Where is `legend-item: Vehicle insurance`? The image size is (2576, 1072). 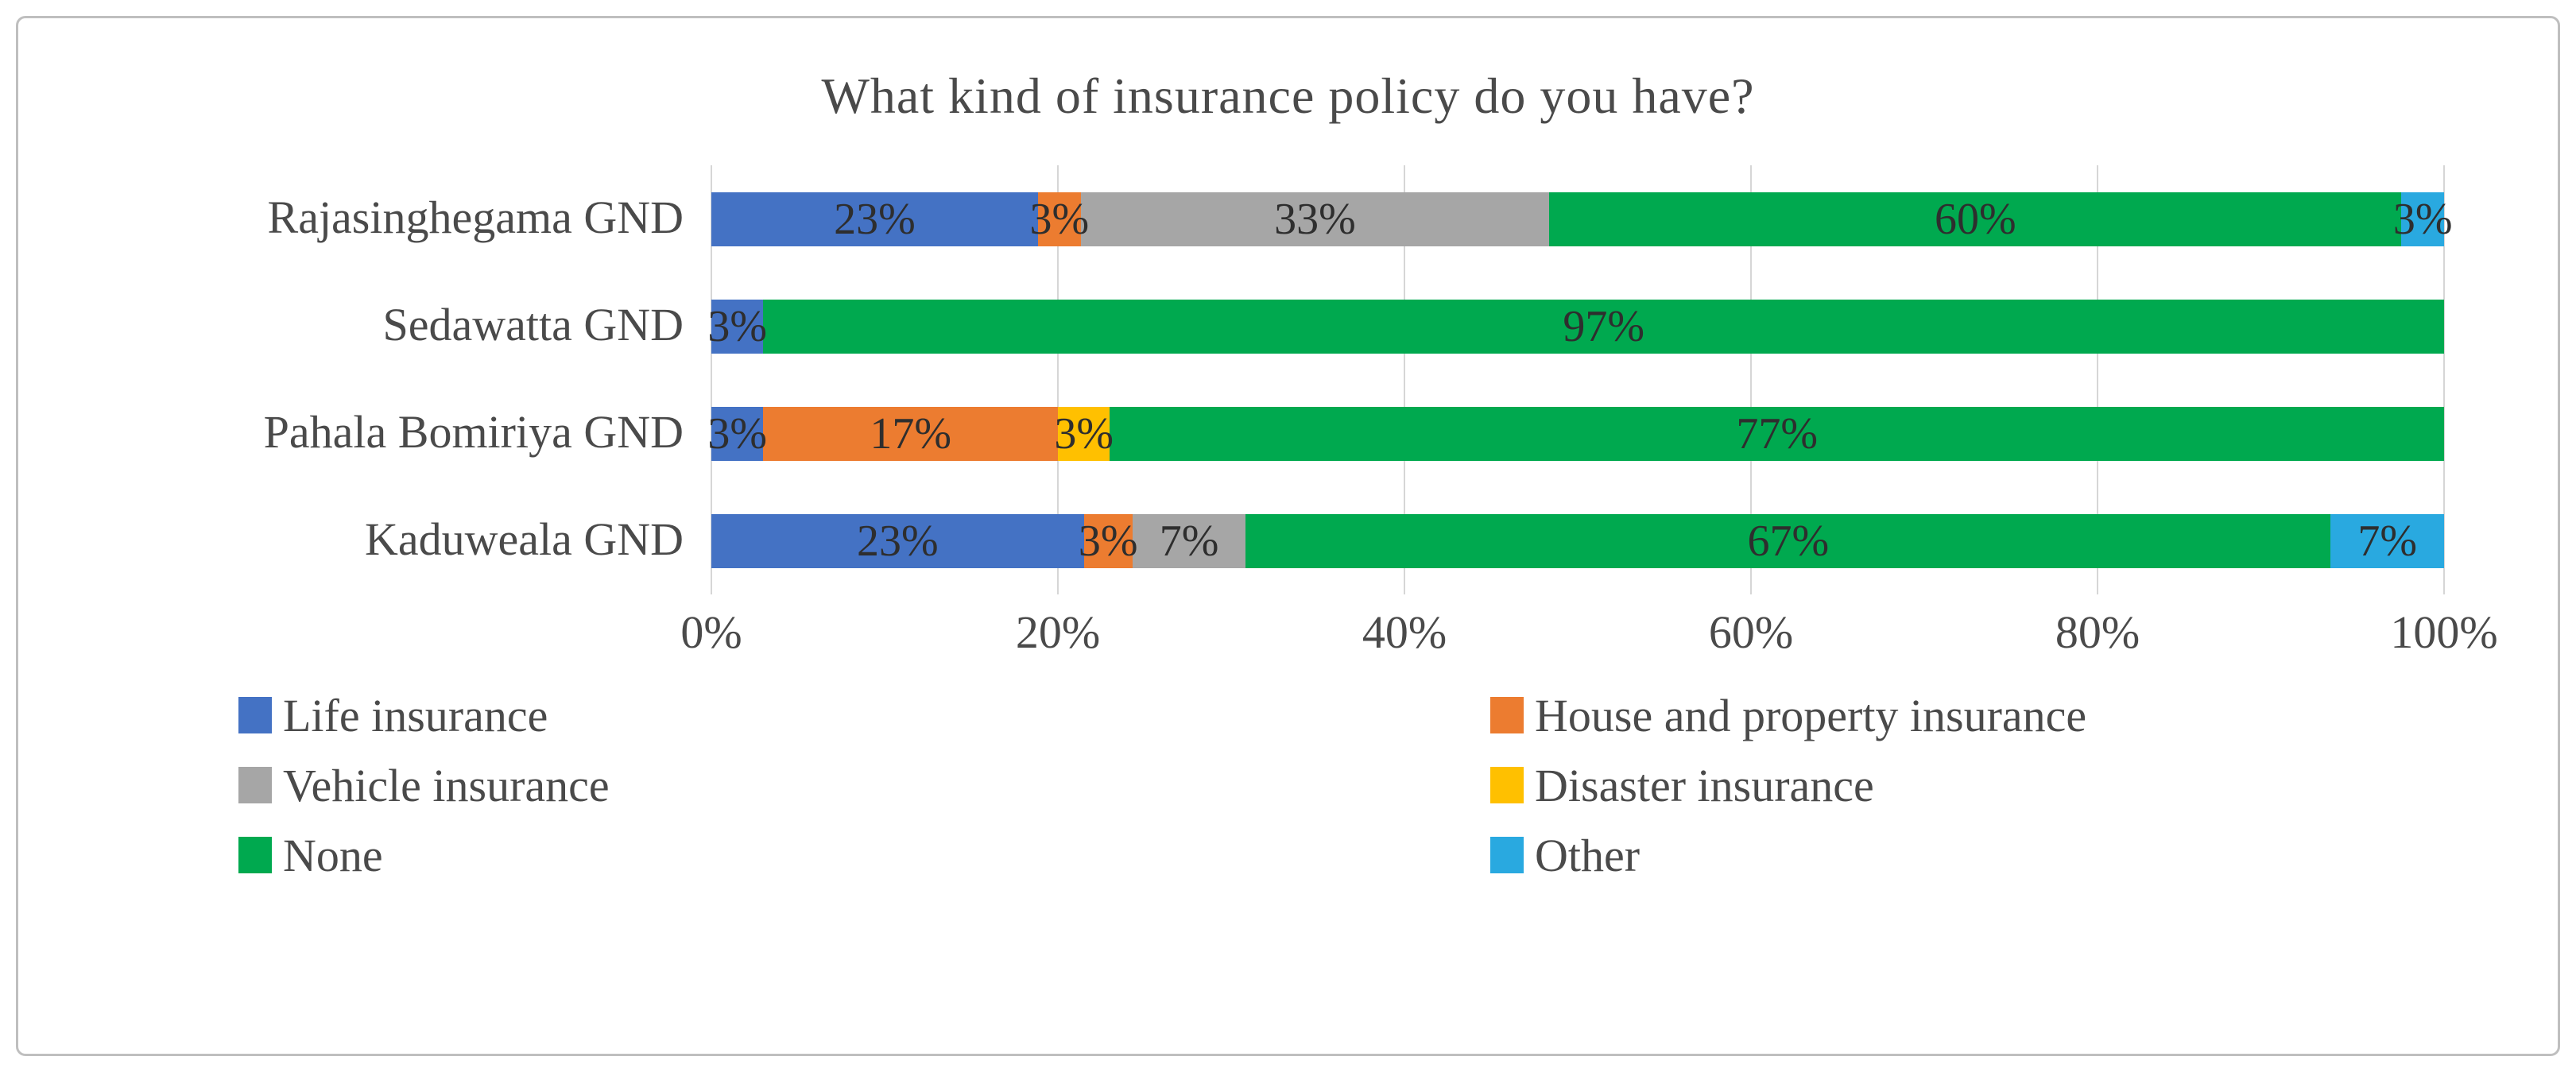 legend-item: Vehicle insurance is located at coordinates (864, 785).